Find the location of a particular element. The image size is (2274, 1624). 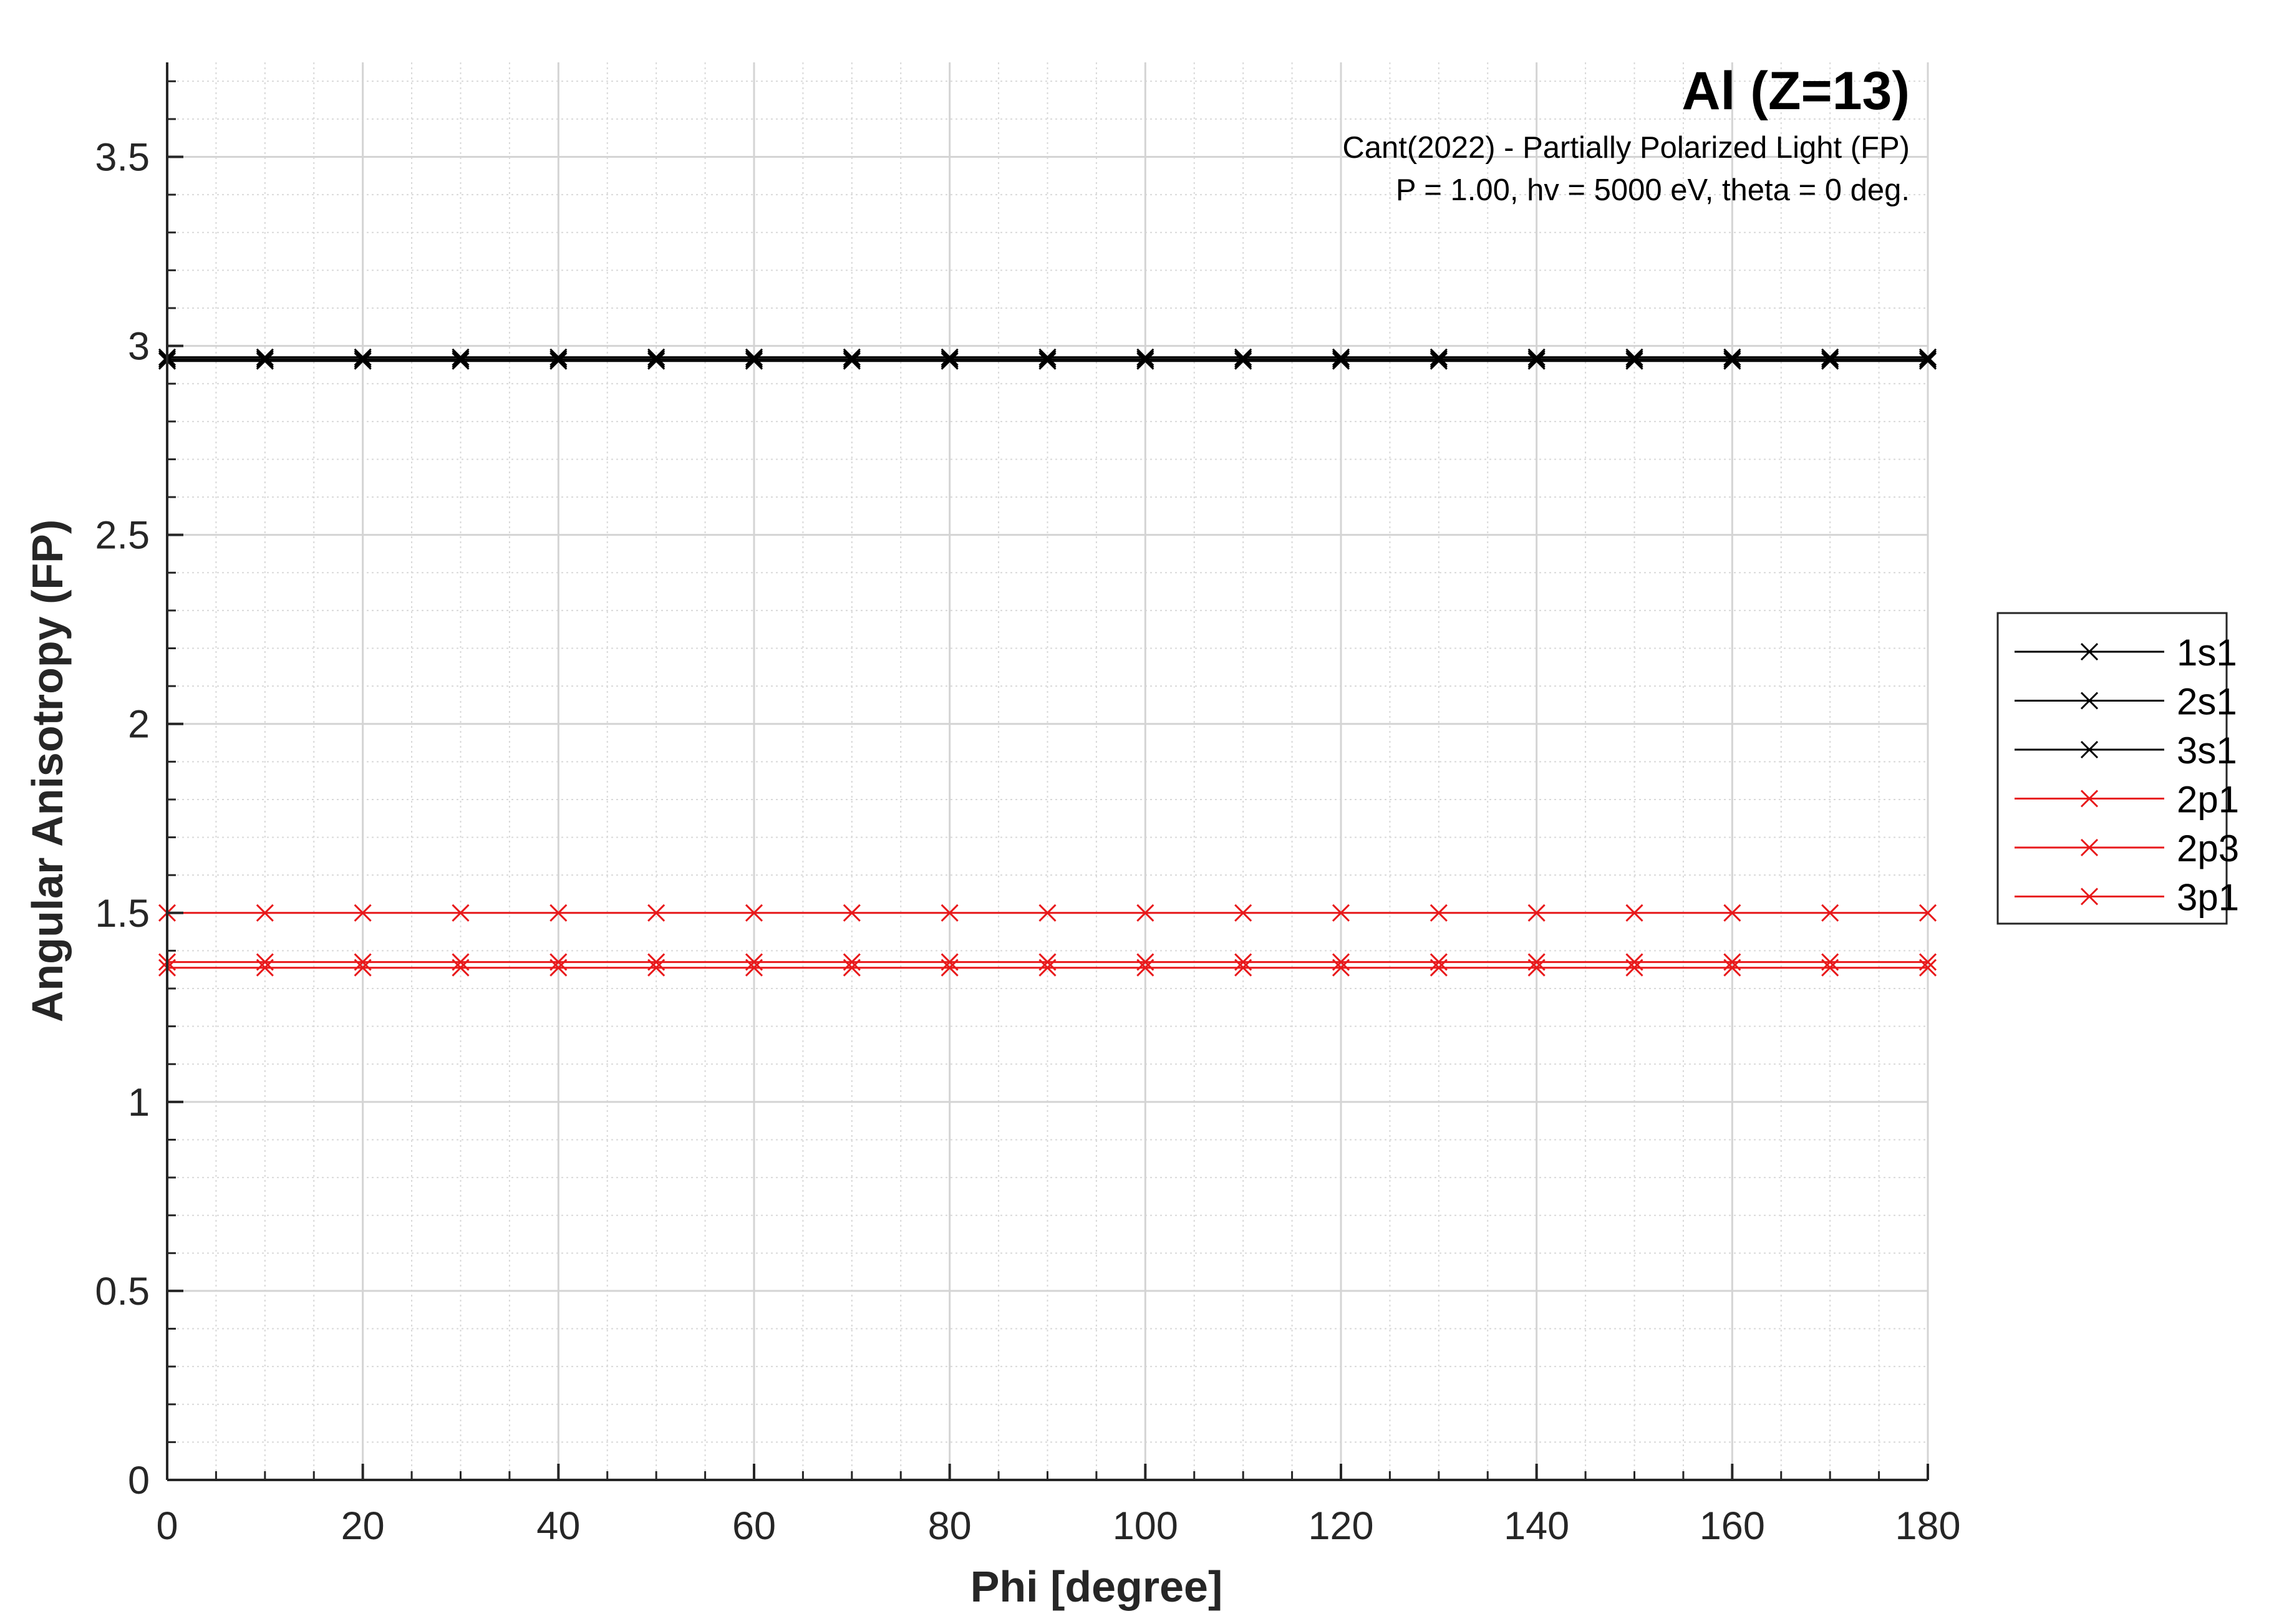

legend-marker-2p3 is located at coordinates (2089, 847).